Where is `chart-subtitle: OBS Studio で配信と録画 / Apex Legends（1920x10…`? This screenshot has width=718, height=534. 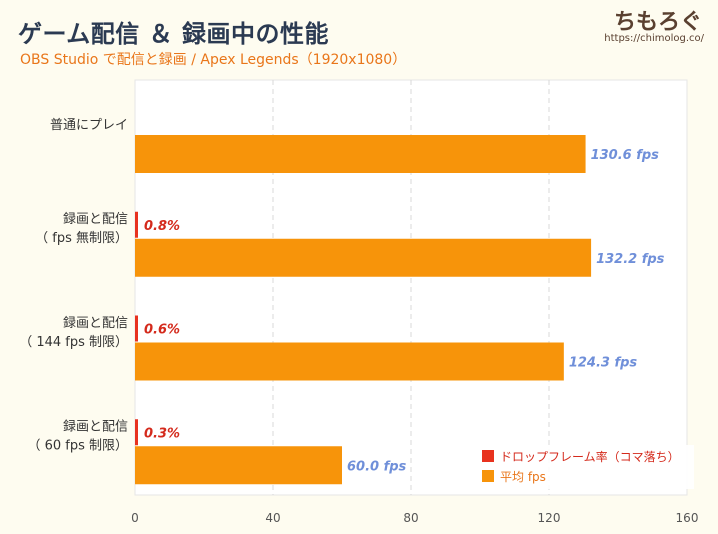
chart-subtitle: OBS Studio で配信と録画 / Apex Legends（1920x10… is located at coordinates (213, 60).